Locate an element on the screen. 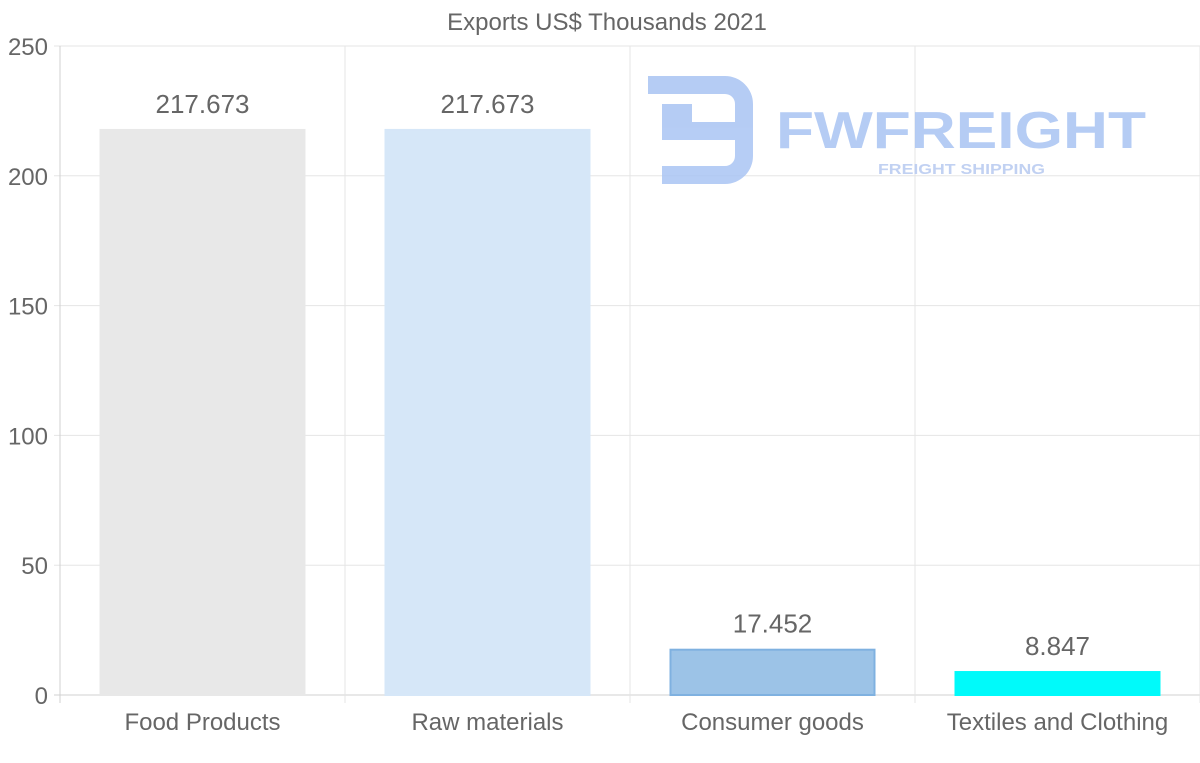  x-tick-label: Food Products is located at coordinates (202, 722).